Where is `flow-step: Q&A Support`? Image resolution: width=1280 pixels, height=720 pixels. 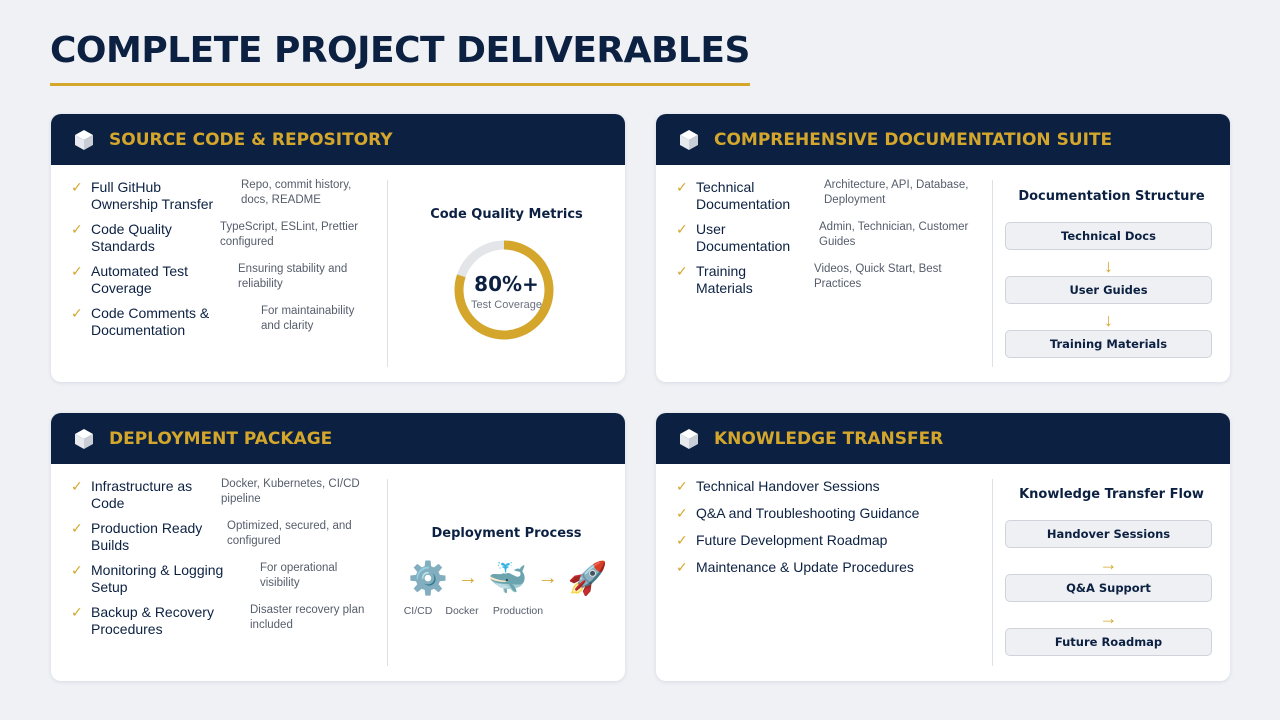
flow-step: Q&A Support is located at coordinates (1108, 588).